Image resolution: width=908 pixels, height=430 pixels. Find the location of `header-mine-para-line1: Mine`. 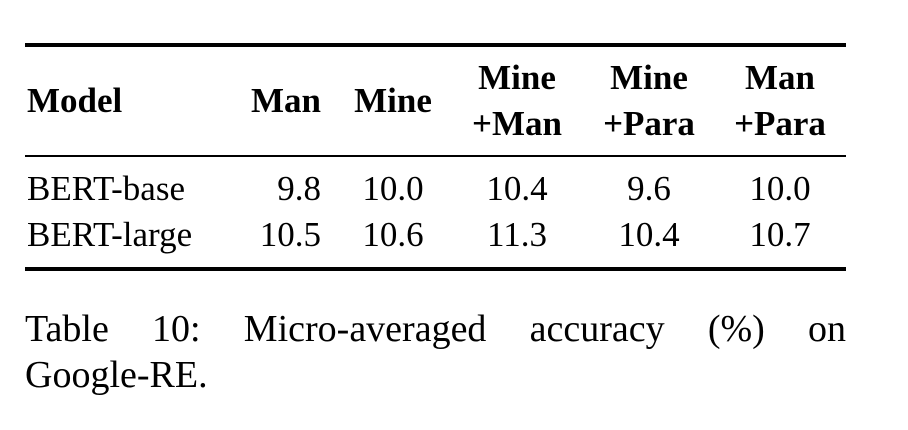

header-mine-para-line1: Mine is located at coordinates (649, 77).